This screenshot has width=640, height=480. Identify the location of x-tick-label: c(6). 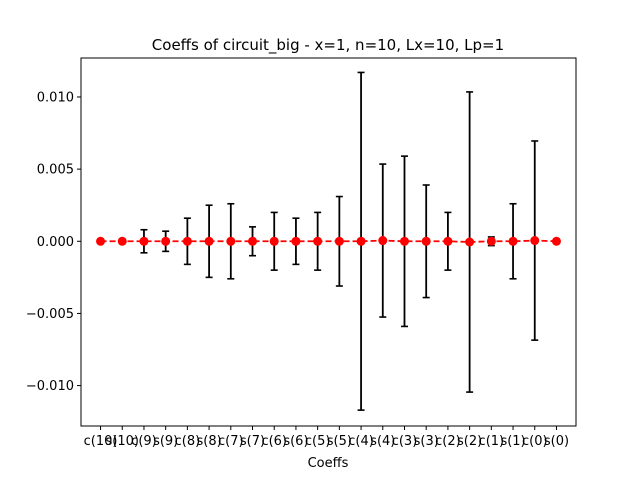
(274, 441).